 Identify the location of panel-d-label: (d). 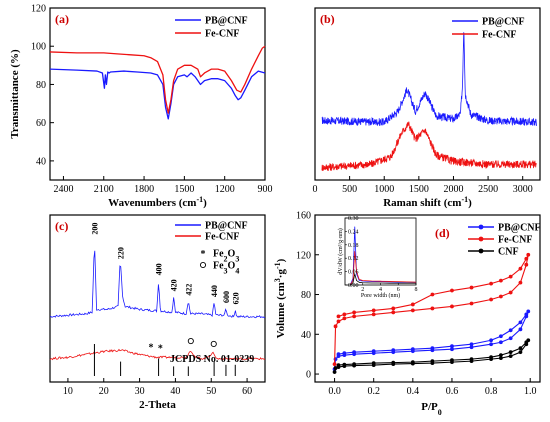
(442, 233).